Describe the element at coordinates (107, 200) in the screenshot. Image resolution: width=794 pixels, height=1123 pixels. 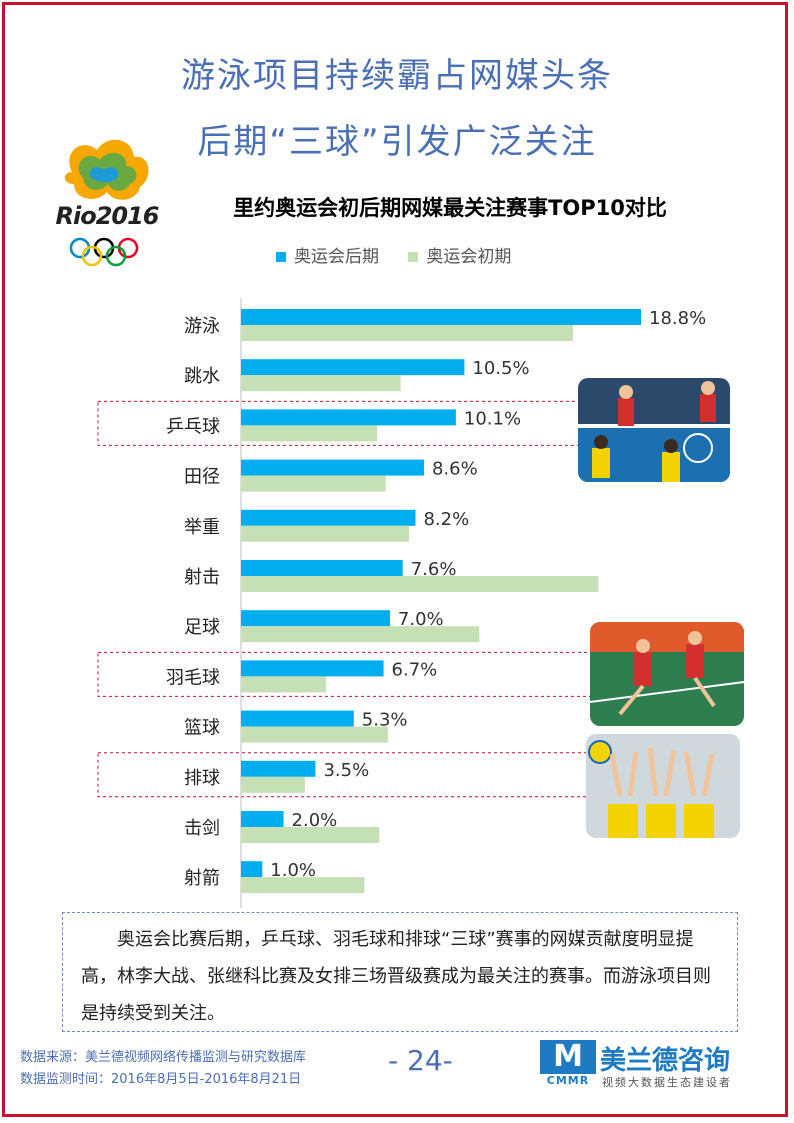
I see `rio-2016-logo: Rio2016` at that location.